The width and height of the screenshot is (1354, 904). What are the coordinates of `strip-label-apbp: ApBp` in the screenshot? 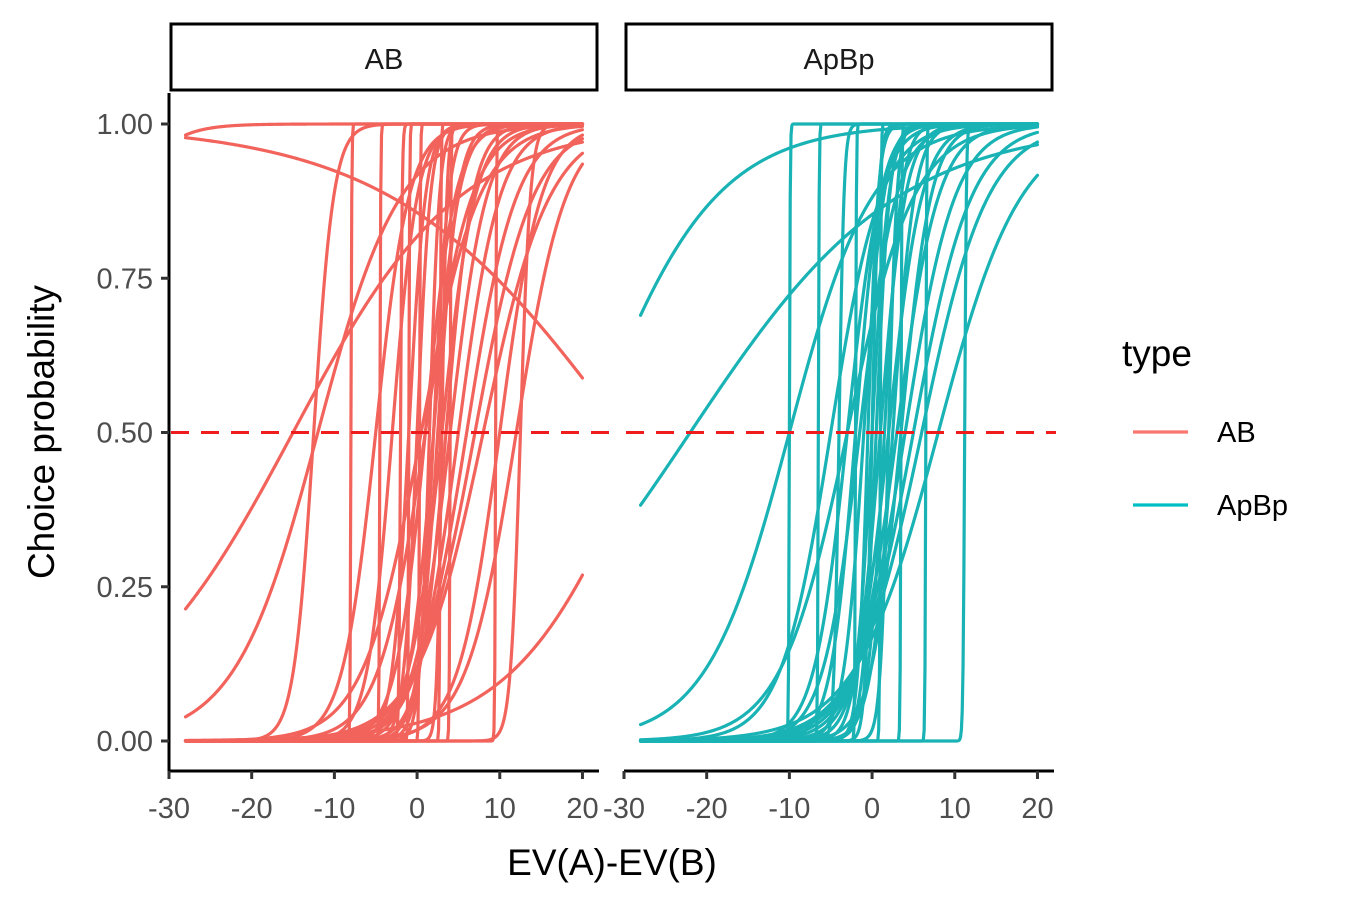 It's located at (839, 60).